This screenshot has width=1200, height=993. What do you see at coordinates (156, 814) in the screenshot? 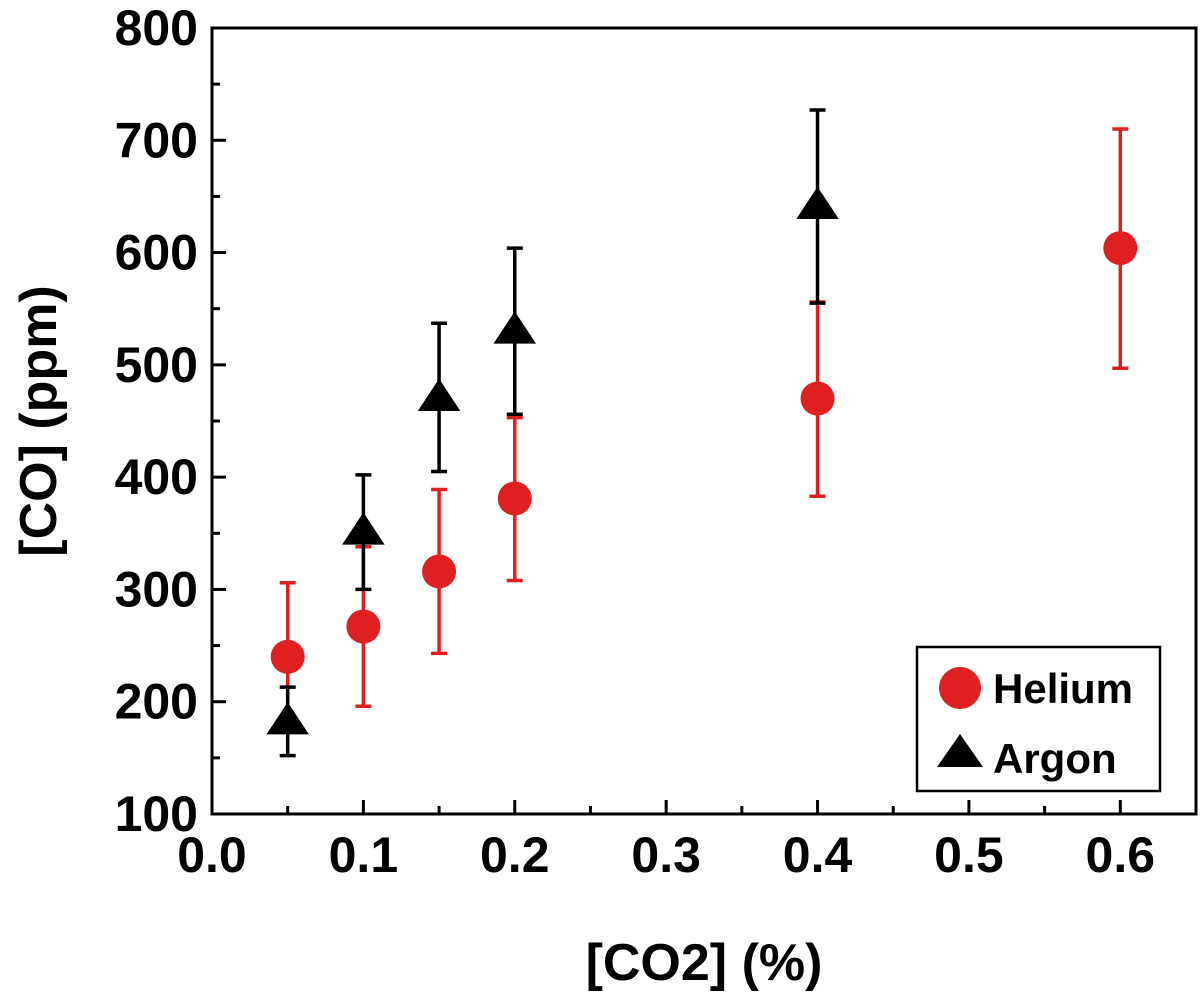
I see `y-tick-label: 100` at bounding box center [156, 814].